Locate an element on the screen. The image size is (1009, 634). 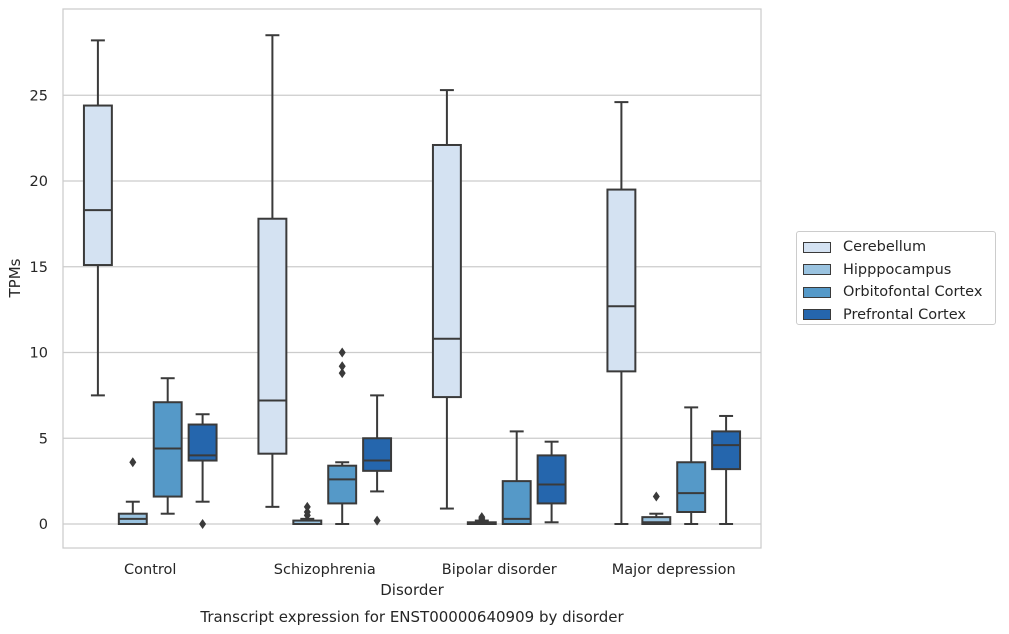
y-tick-label: 5 is located at coordinates (43, 439).